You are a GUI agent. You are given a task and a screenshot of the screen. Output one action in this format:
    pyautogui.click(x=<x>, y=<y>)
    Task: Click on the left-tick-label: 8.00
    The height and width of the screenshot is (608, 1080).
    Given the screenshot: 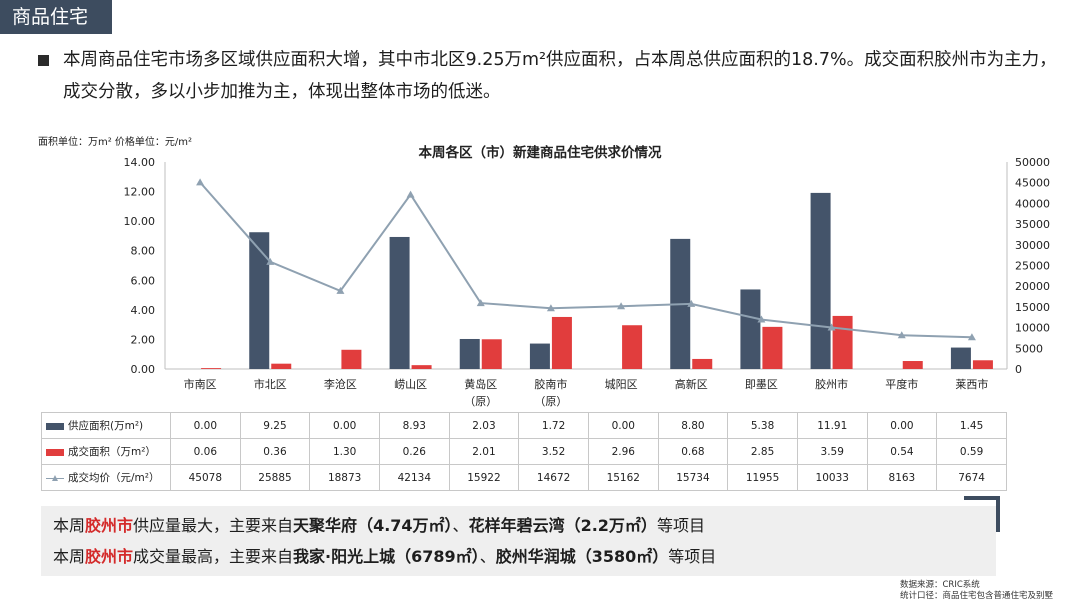 What is the action you would take?
    pyautogui.click(x=143, y=251)
    